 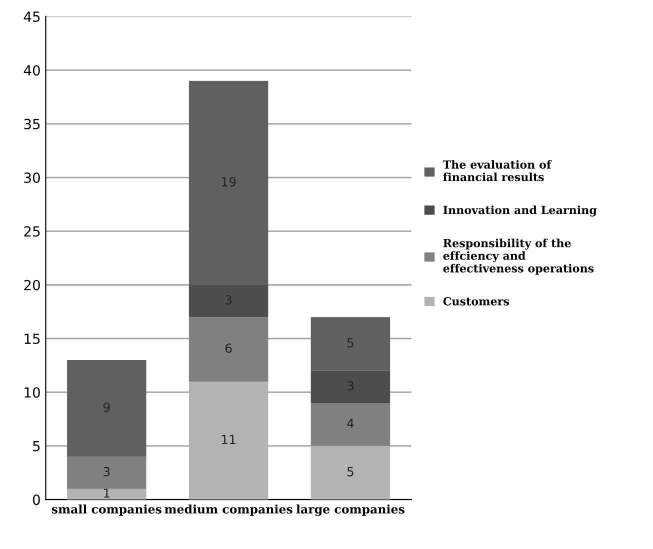 What do you see at coordinates (32, 17) in the screenshot?
I see `y-tick-label: 45` at bounding box center [32, 17].